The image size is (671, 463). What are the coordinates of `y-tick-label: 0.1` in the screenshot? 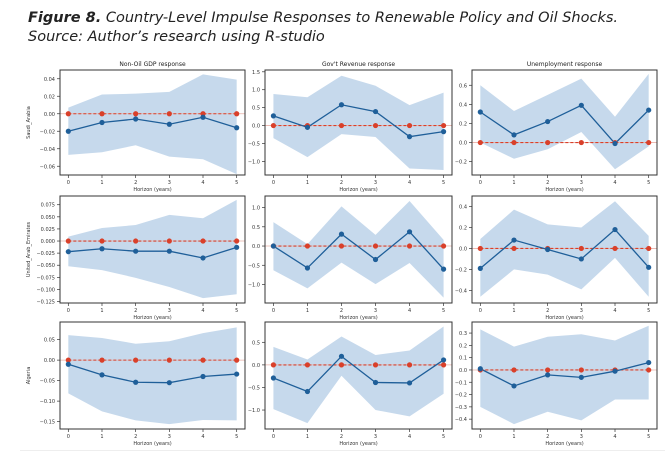 It's located at (463, 359).